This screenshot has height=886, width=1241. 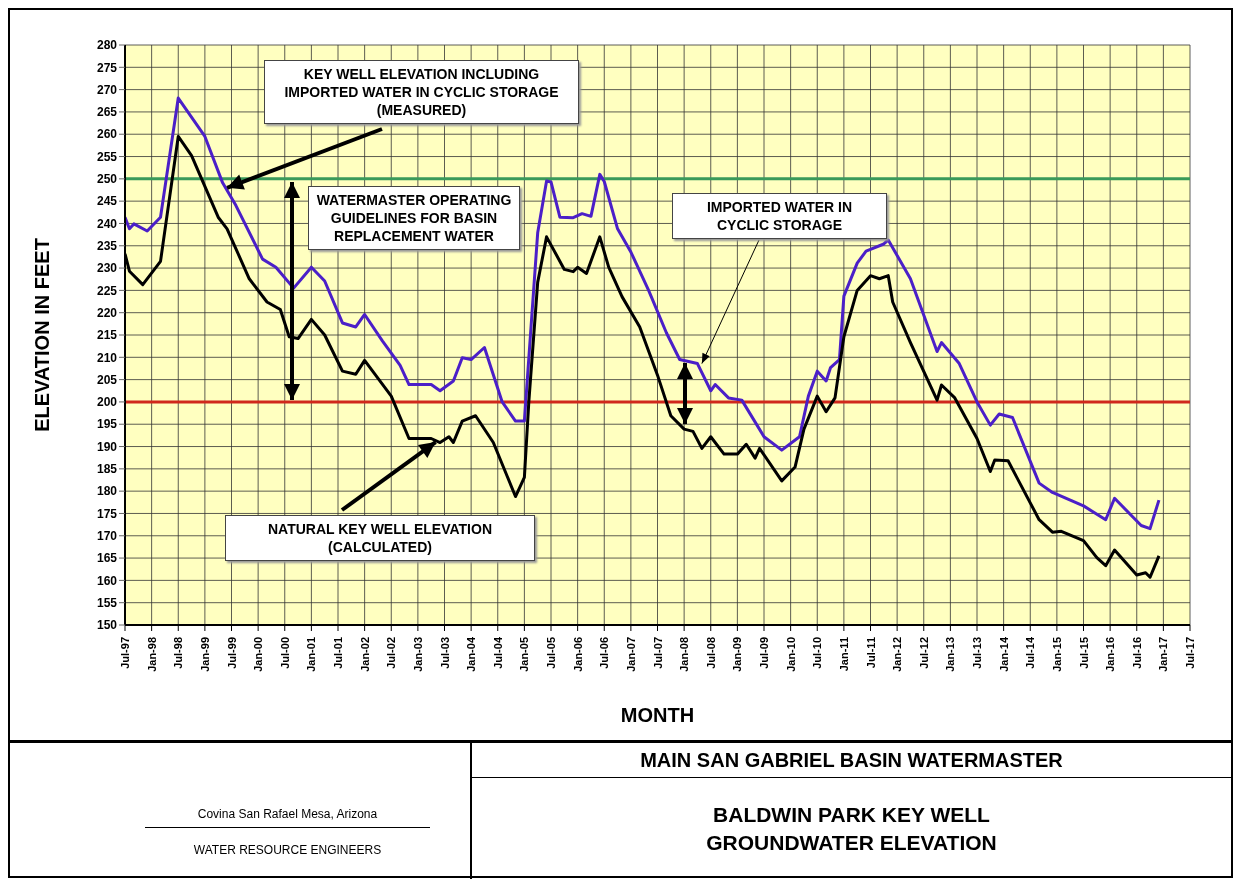 What do you see at coordinates (107, 201) in the screenshot?
I see `y-tick-label: 245` at bounding box center [107, 201].